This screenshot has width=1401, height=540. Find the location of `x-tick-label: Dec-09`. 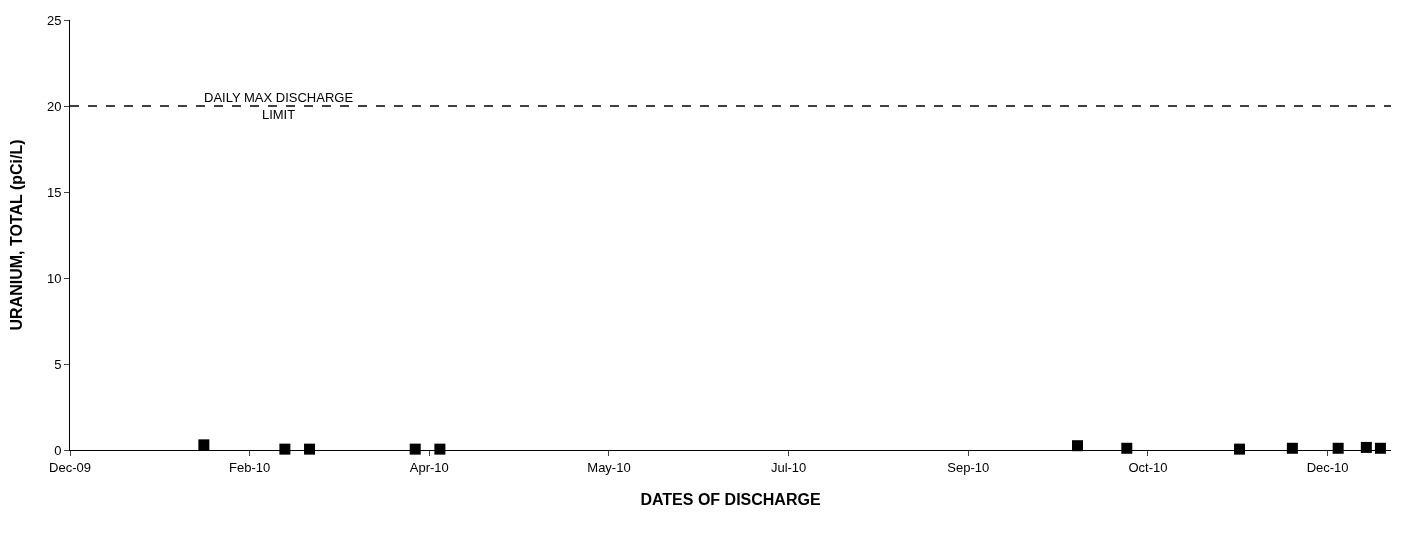

x-tick-label: Dec-09 is located at coordinates (70, 467).